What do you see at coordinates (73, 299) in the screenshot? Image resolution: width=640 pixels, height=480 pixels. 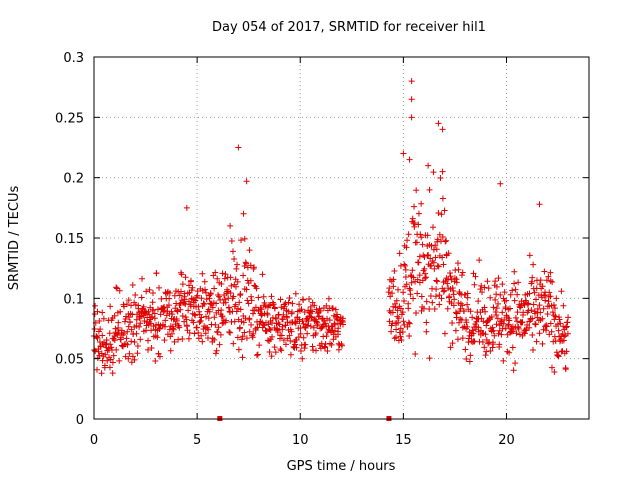 I see `y-tick-label: 0.1` at bounding box center [73, 299].